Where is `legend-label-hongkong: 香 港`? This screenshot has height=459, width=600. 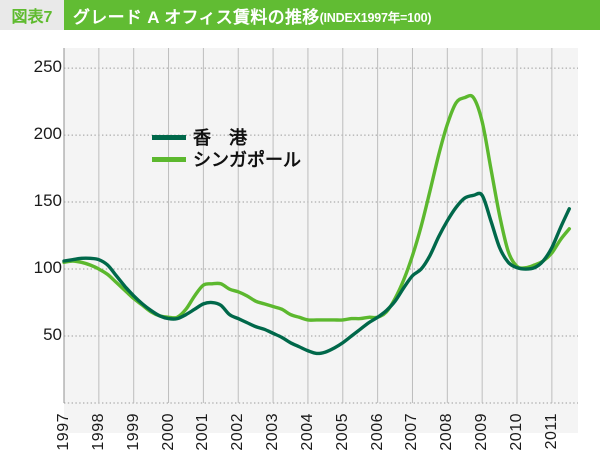
legend-label-hongkong: 香 港 is located at coordinates (220, 138).